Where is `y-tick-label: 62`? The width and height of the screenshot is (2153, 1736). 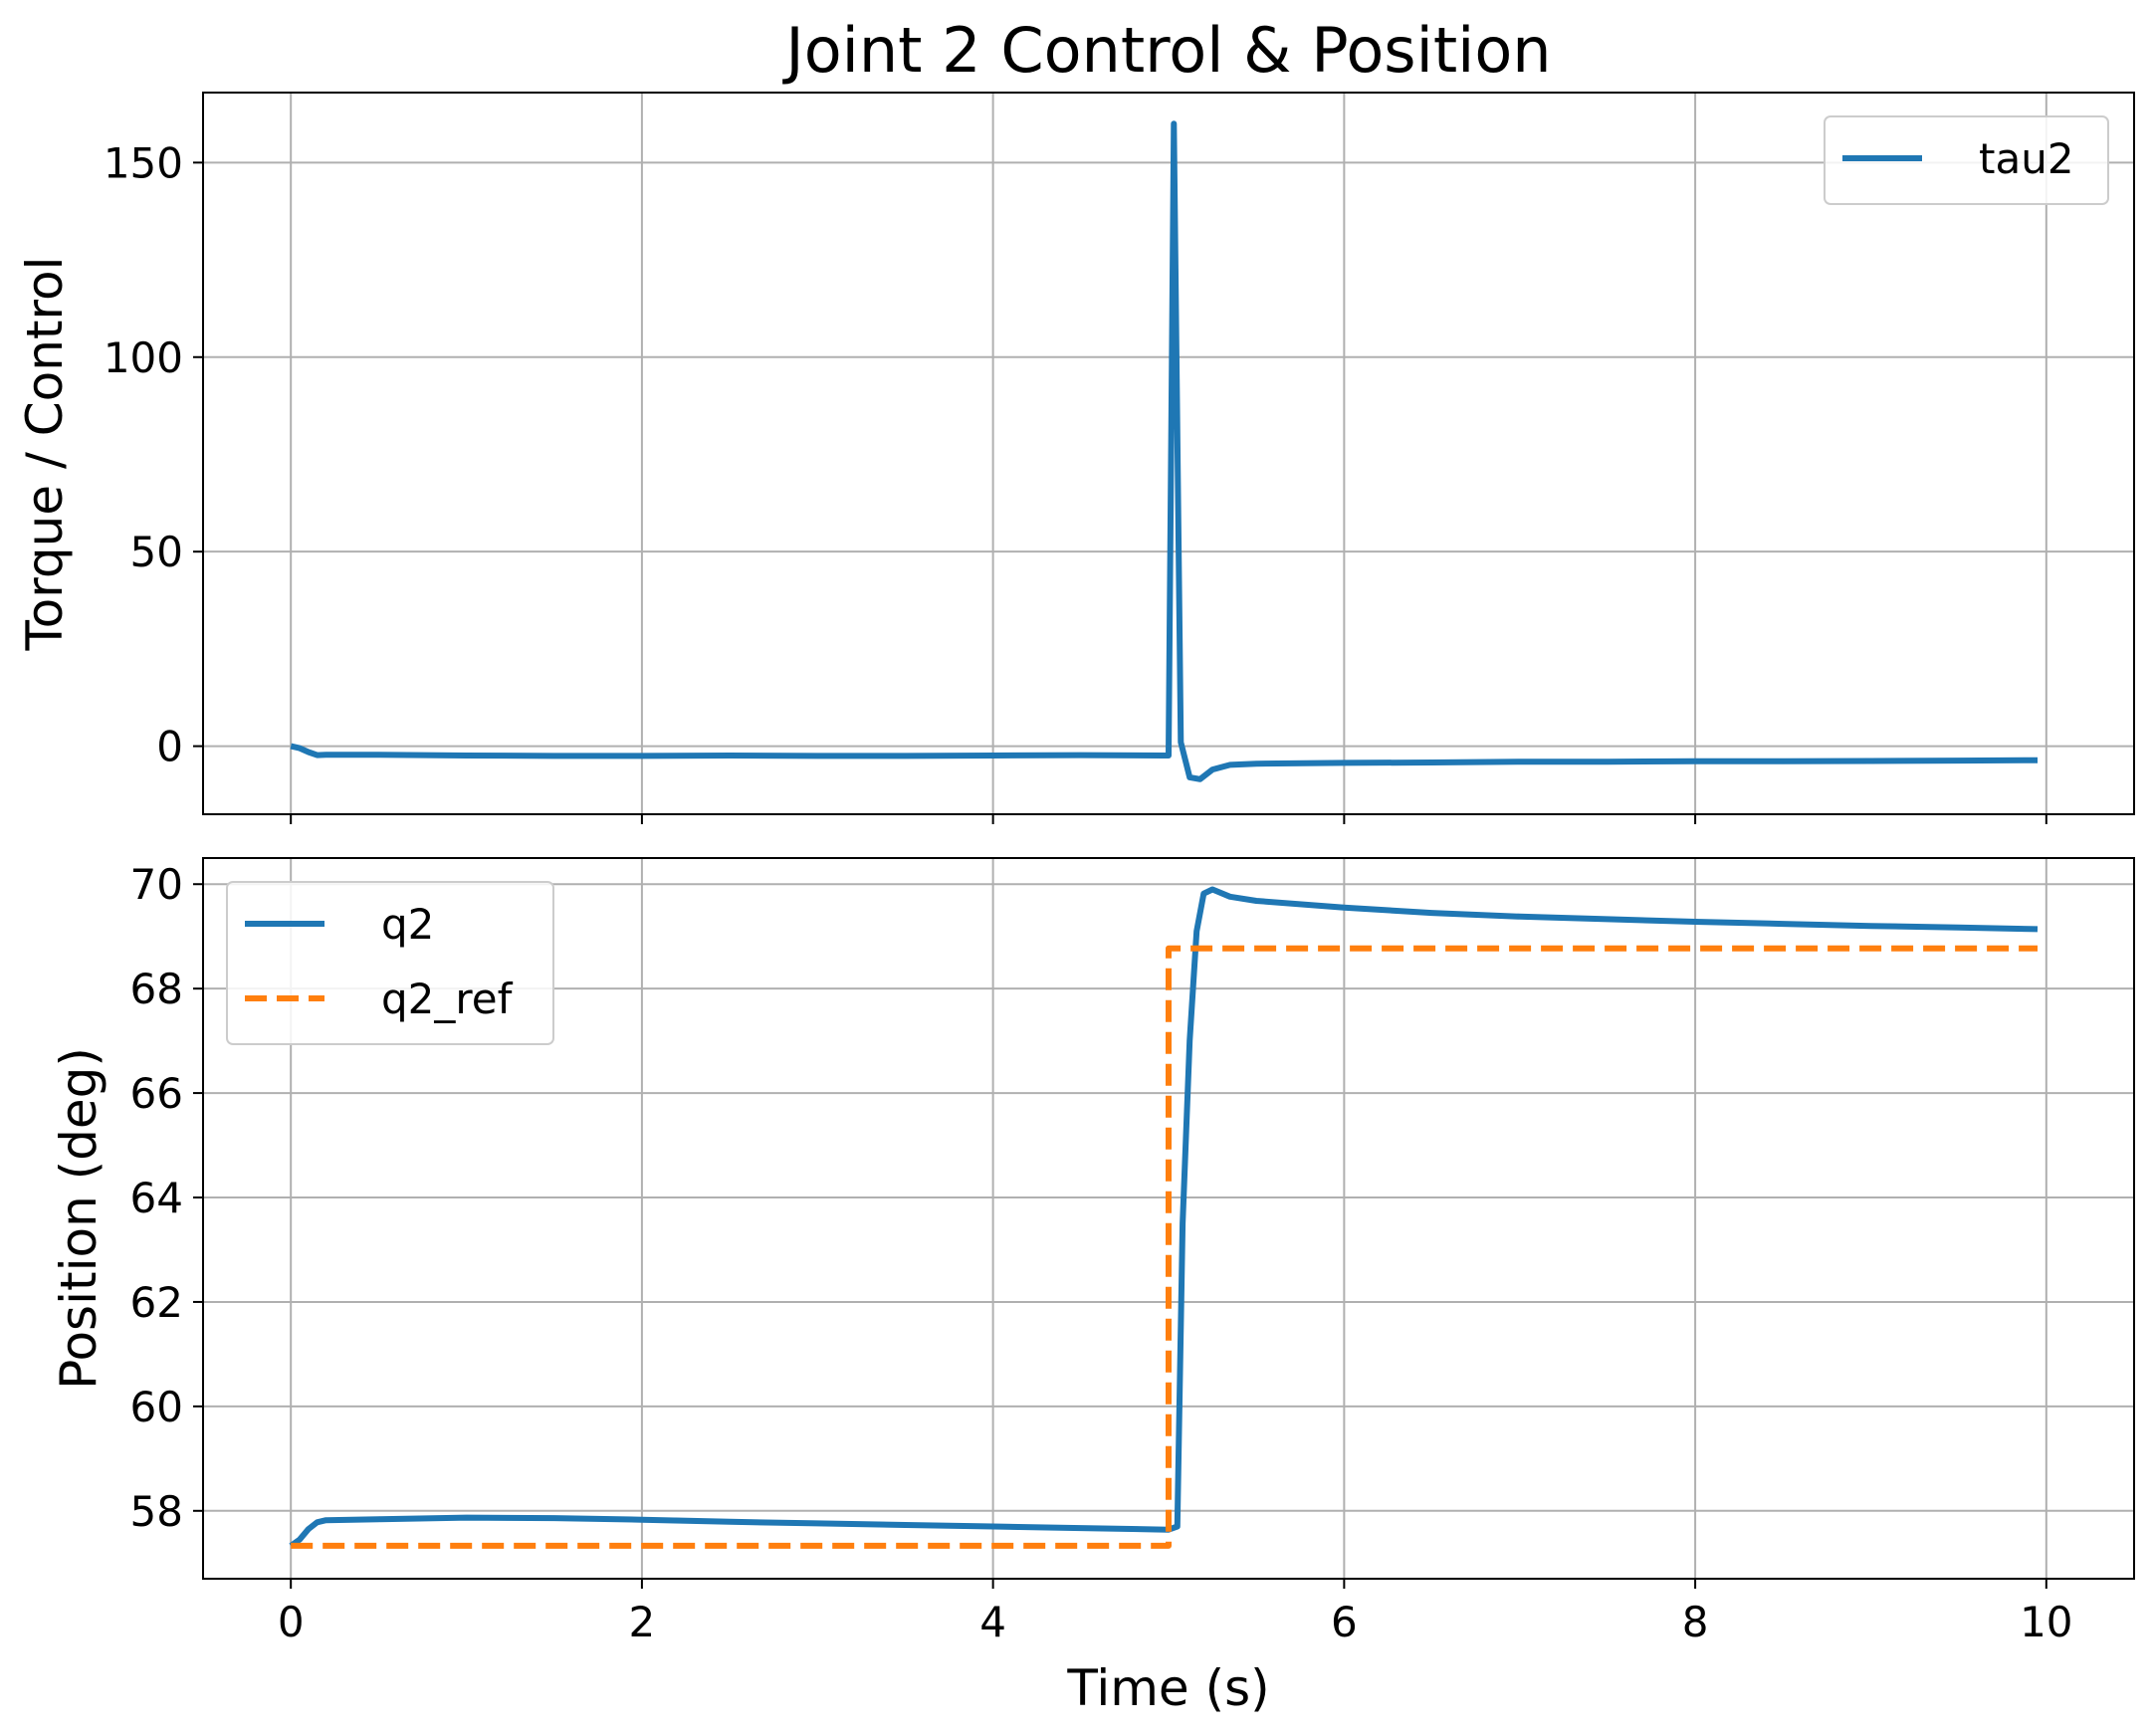
y-tick-label: 62 is located at coordinates (156, 1303).